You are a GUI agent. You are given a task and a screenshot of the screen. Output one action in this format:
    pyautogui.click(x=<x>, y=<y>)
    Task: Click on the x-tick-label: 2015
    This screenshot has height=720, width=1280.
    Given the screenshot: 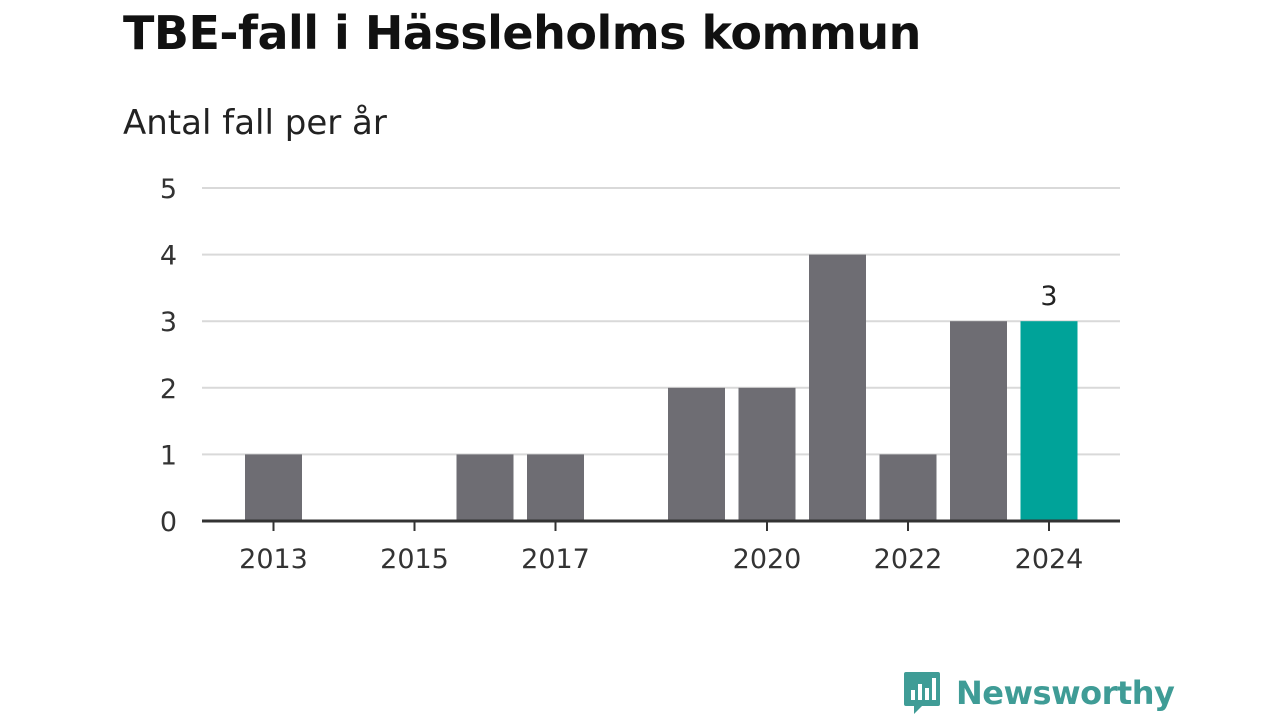 What is the action you would take?
    pyautogui.click(x=414, y=559)
    